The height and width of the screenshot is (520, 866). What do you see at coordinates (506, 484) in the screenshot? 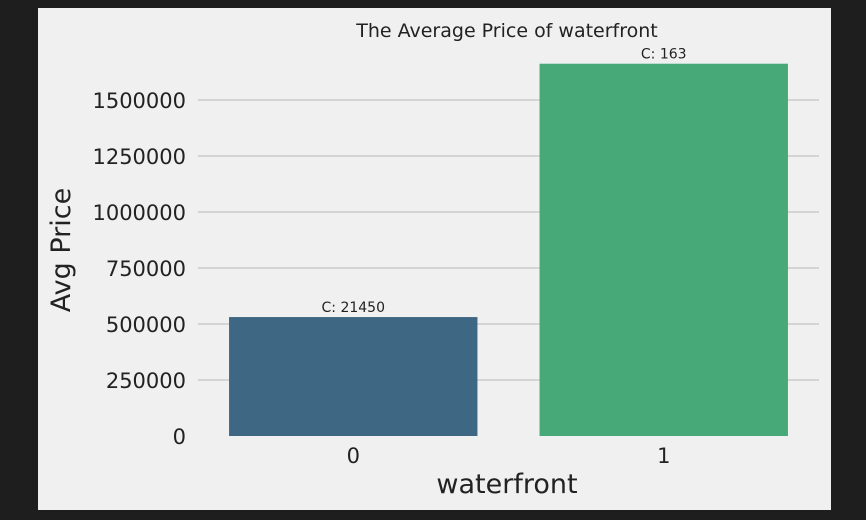
I see `x-axis-label: waterfront` at bounding box center [506, 484].